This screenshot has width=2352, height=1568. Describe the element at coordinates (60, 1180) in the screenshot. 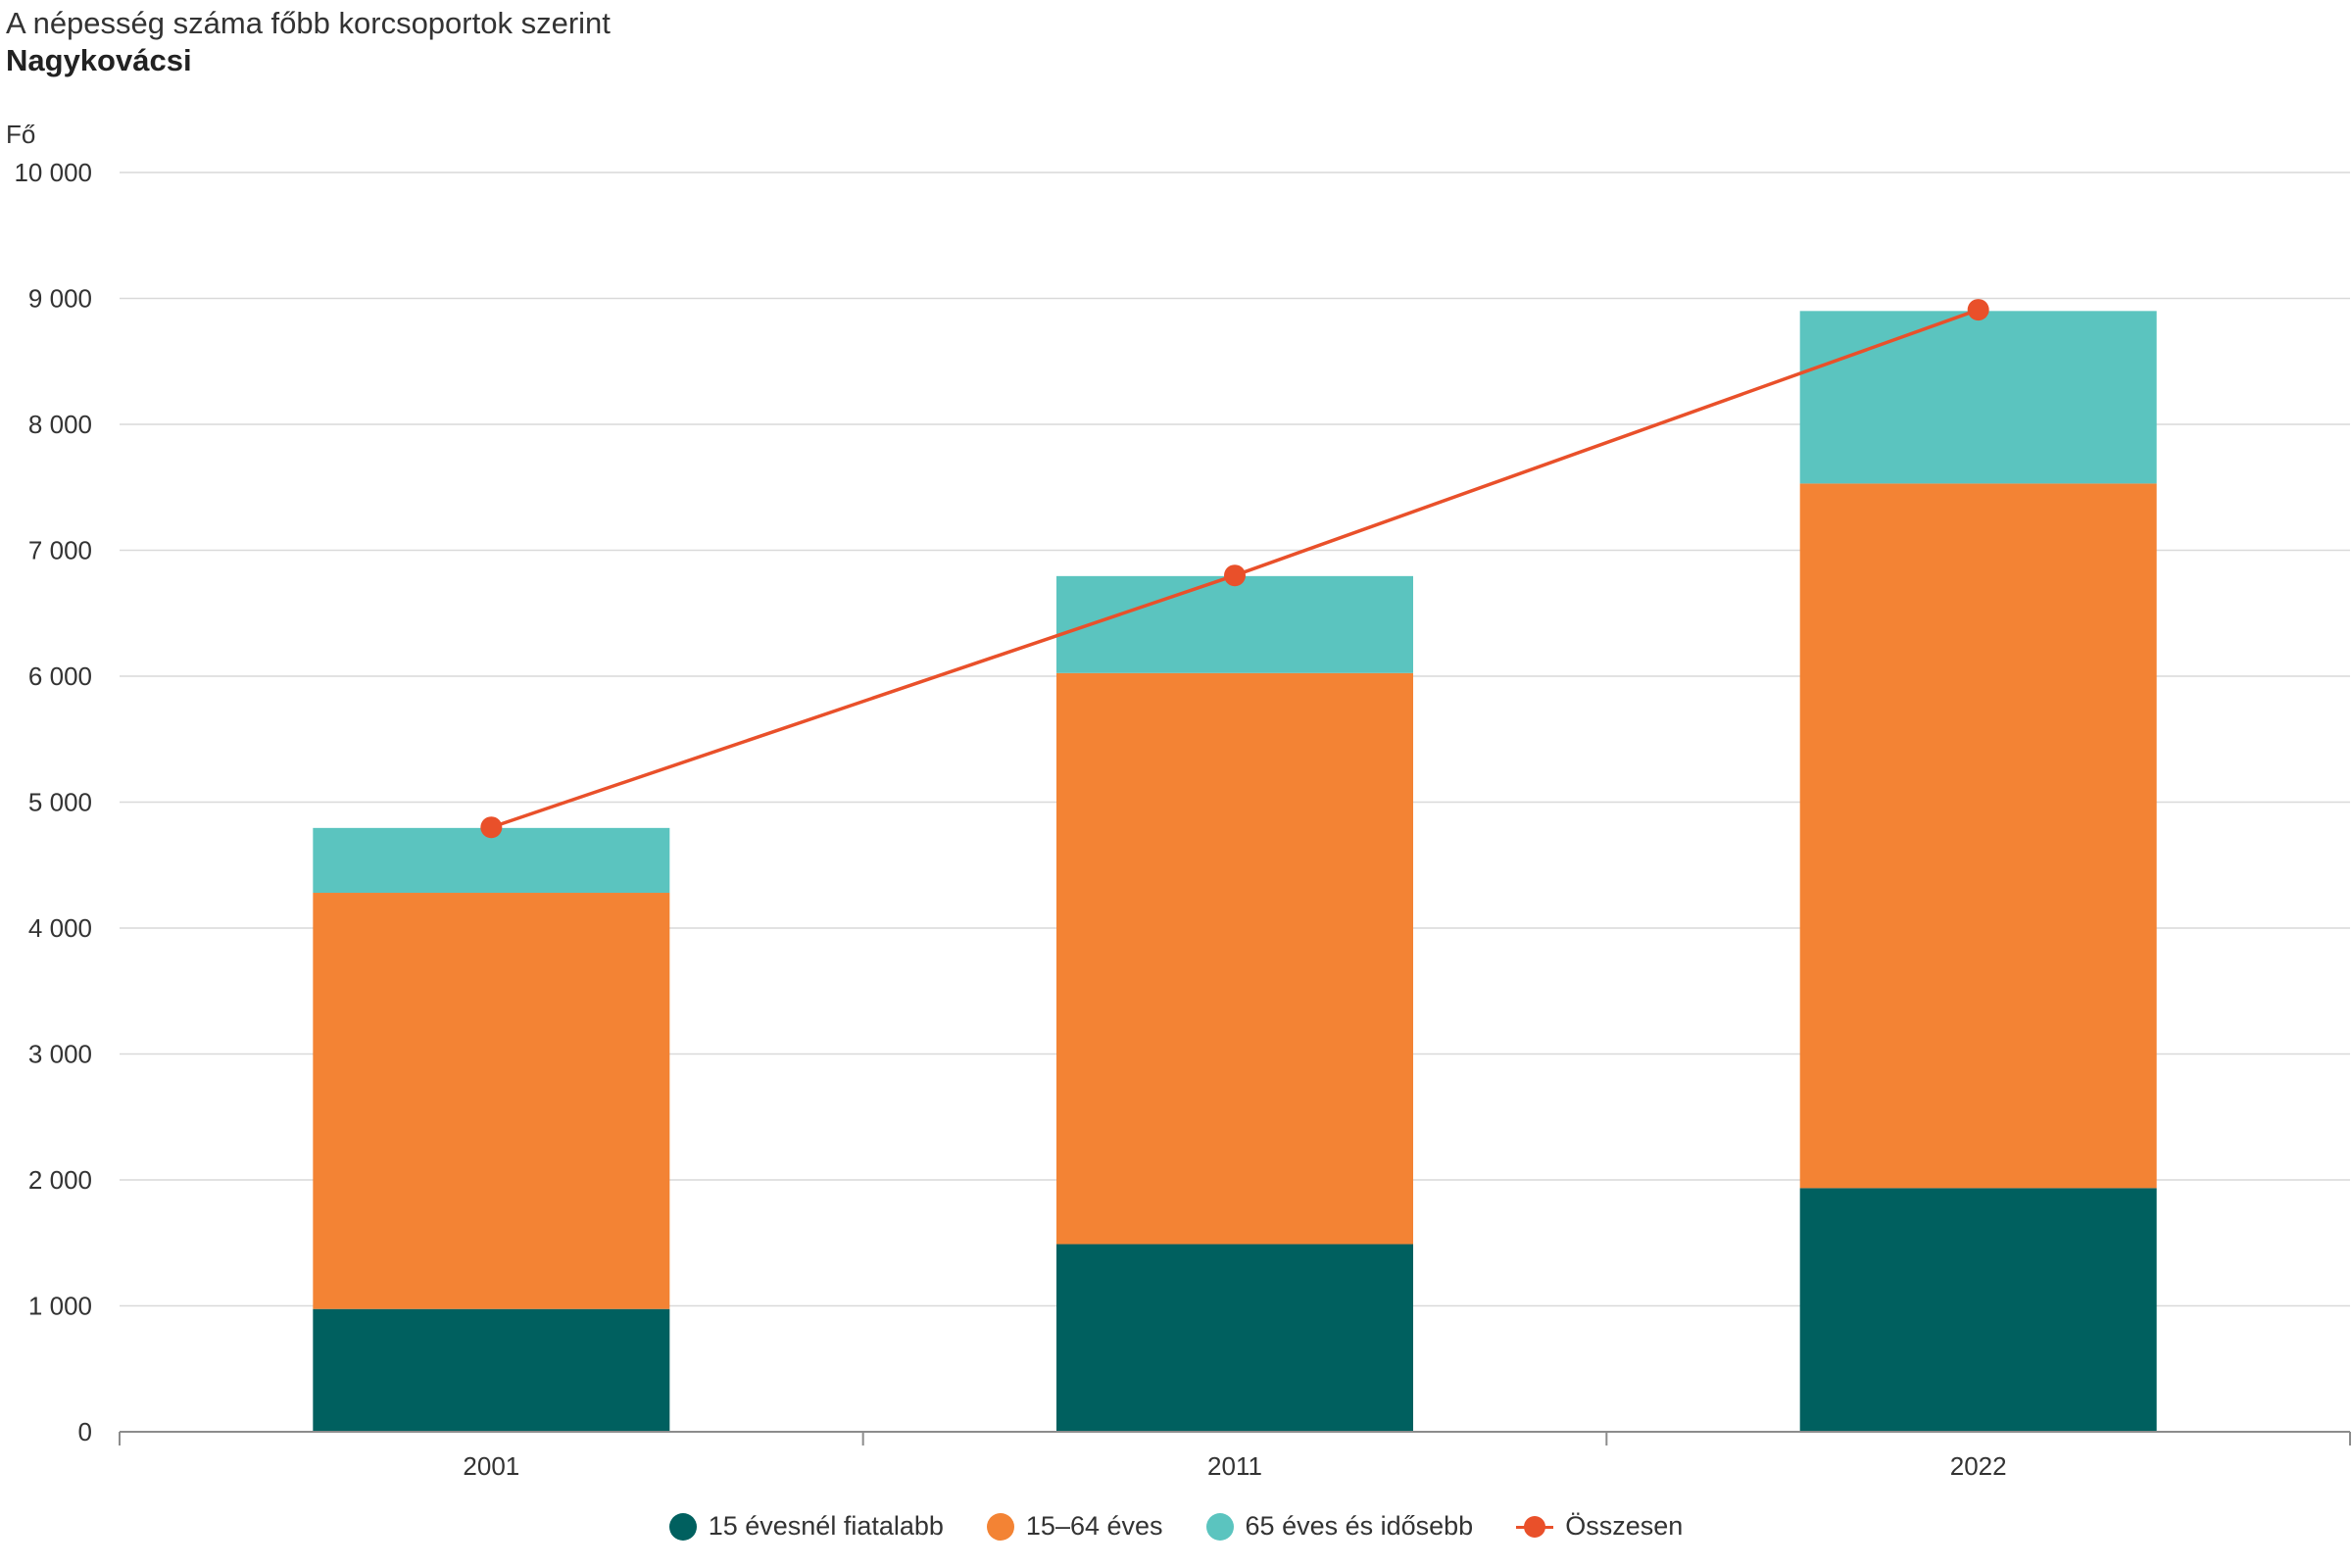

I see `y-tick-label: 2 000` at that location.